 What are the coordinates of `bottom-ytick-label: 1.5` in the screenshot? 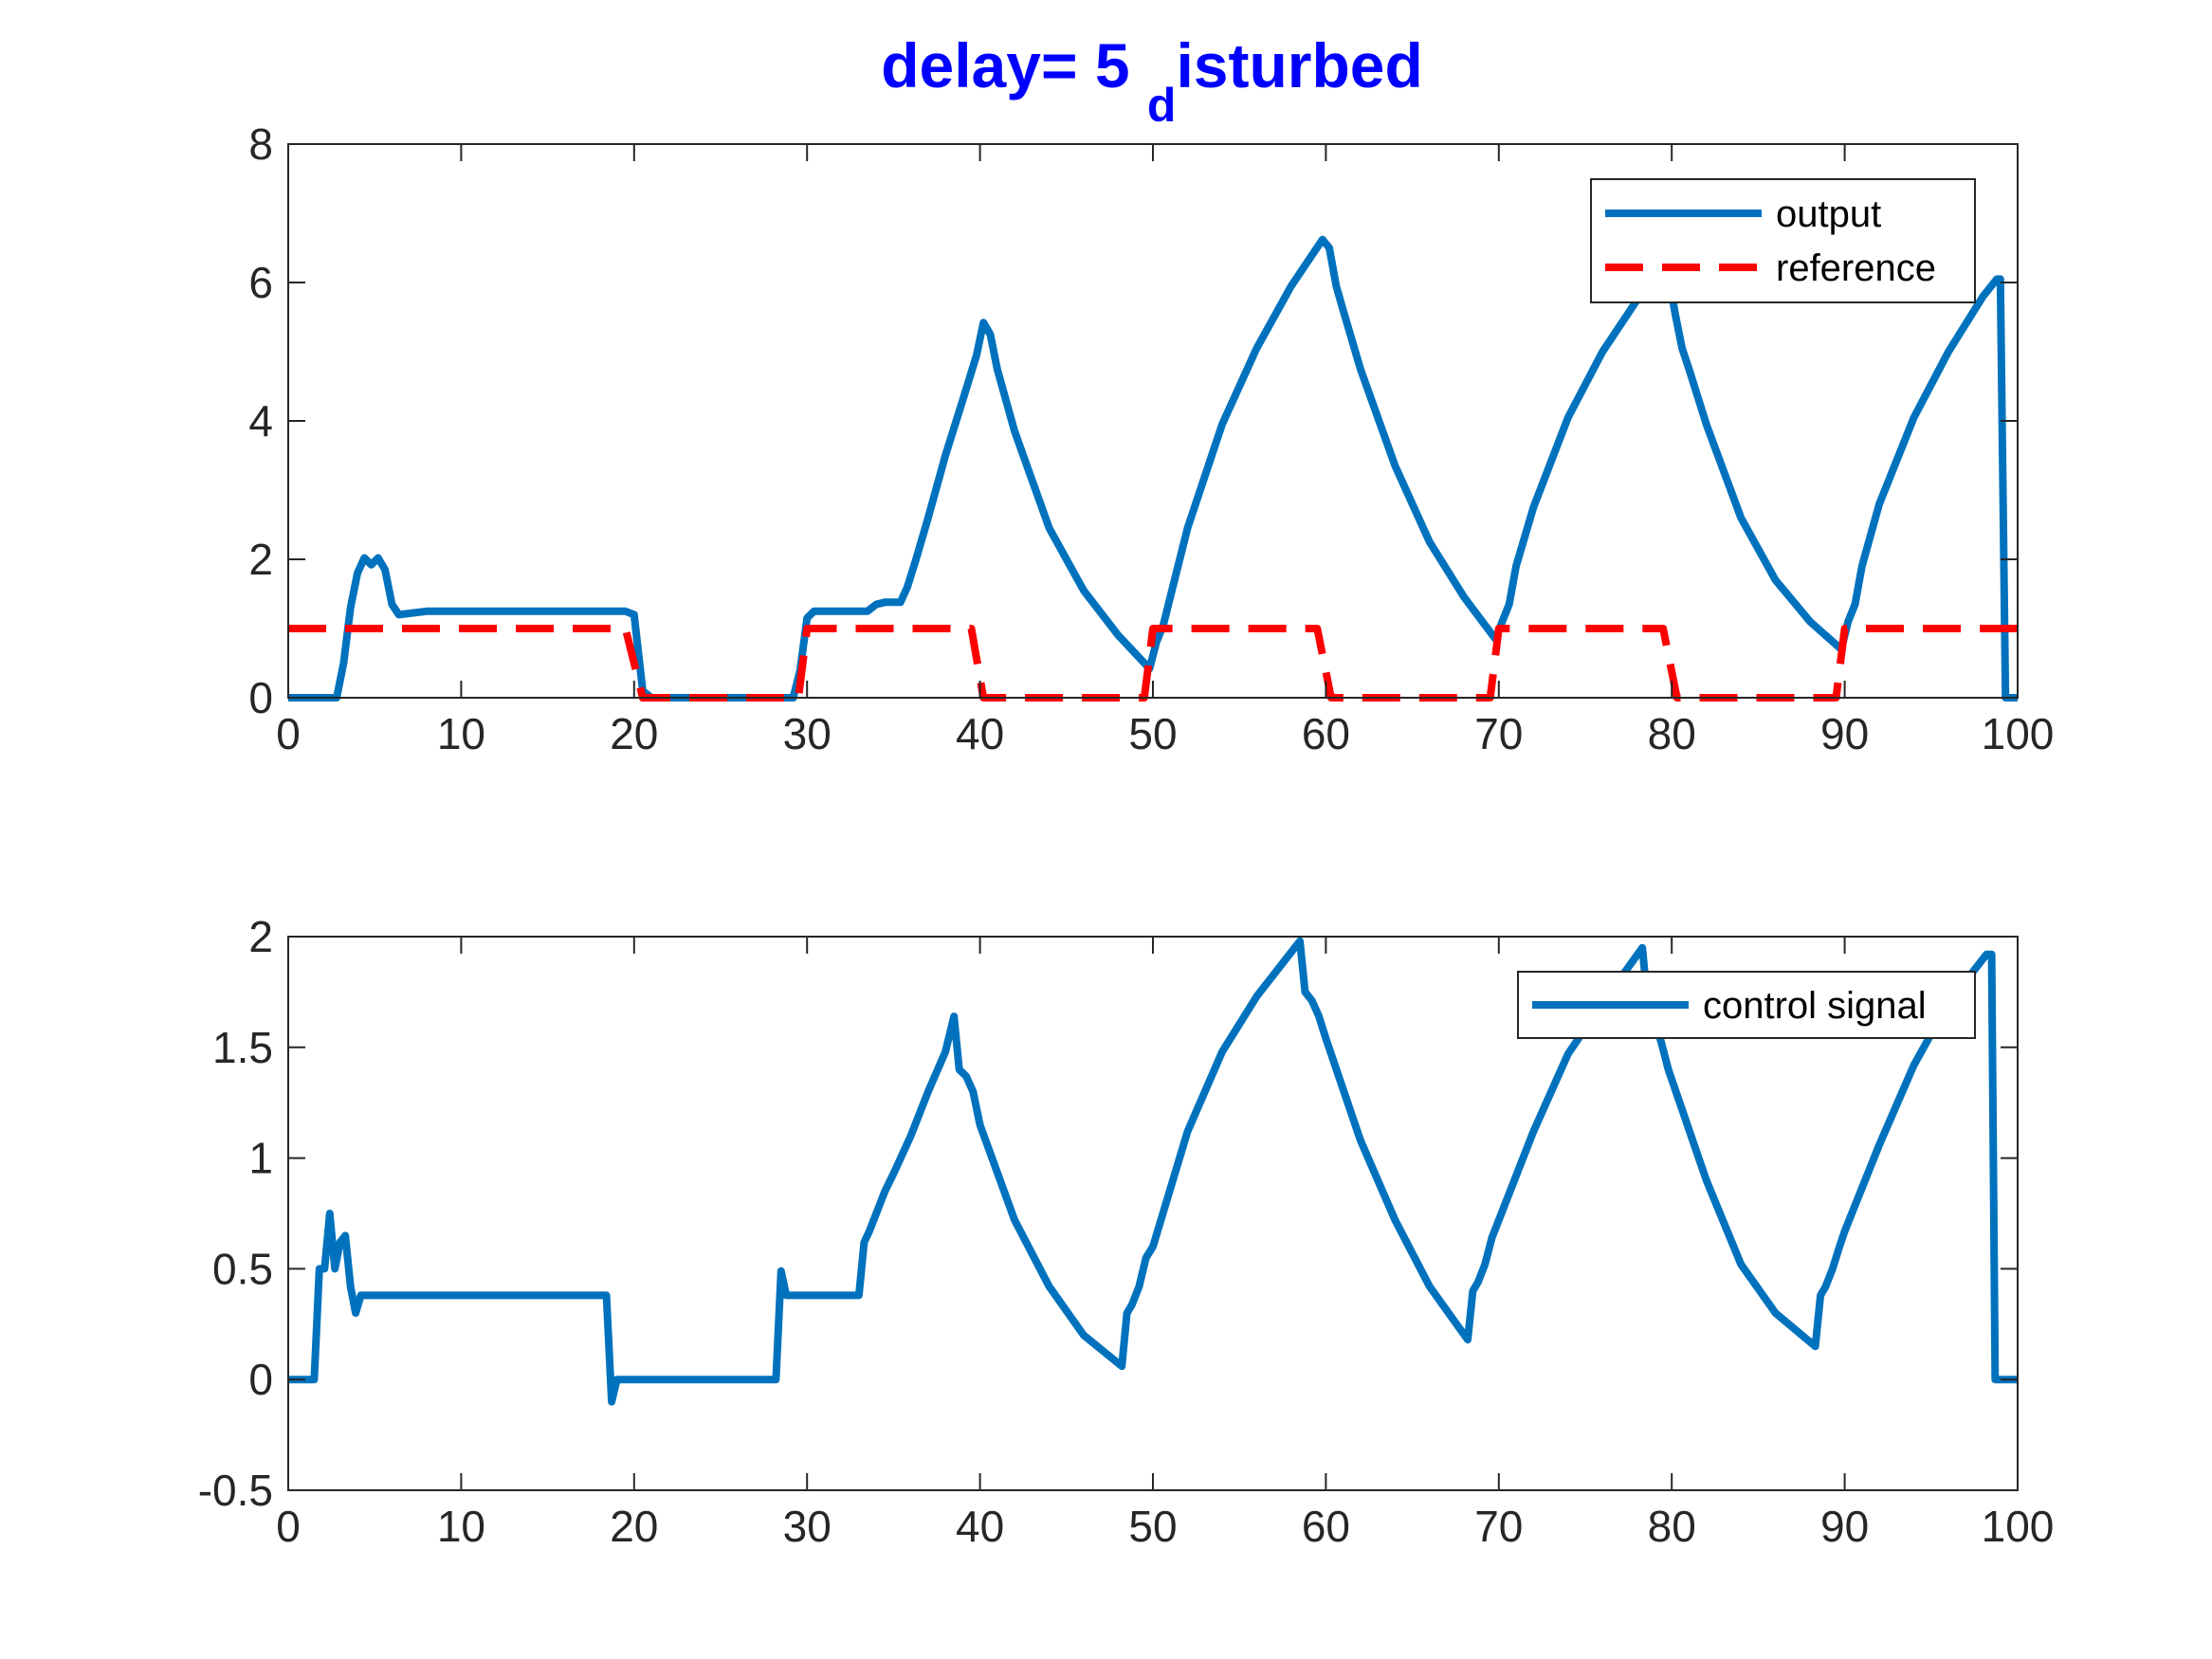 It's located at (242, 1047).